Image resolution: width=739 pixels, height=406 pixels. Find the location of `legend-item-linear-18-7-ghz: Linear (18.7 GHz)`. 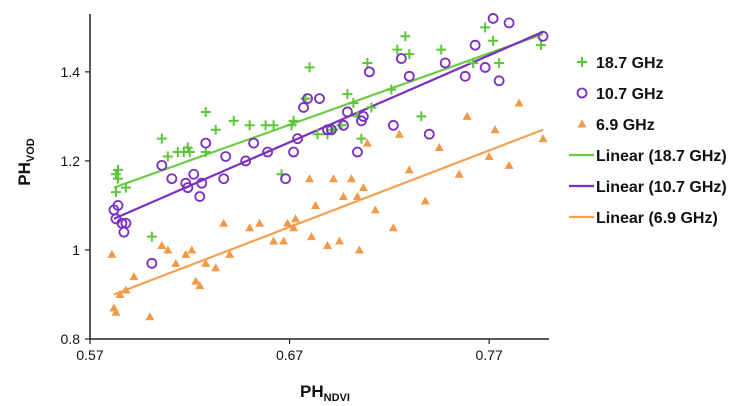

legend-item-linear-18-7-ghz: Linear (18.7 GHz) is located at coordinates (648, 156).